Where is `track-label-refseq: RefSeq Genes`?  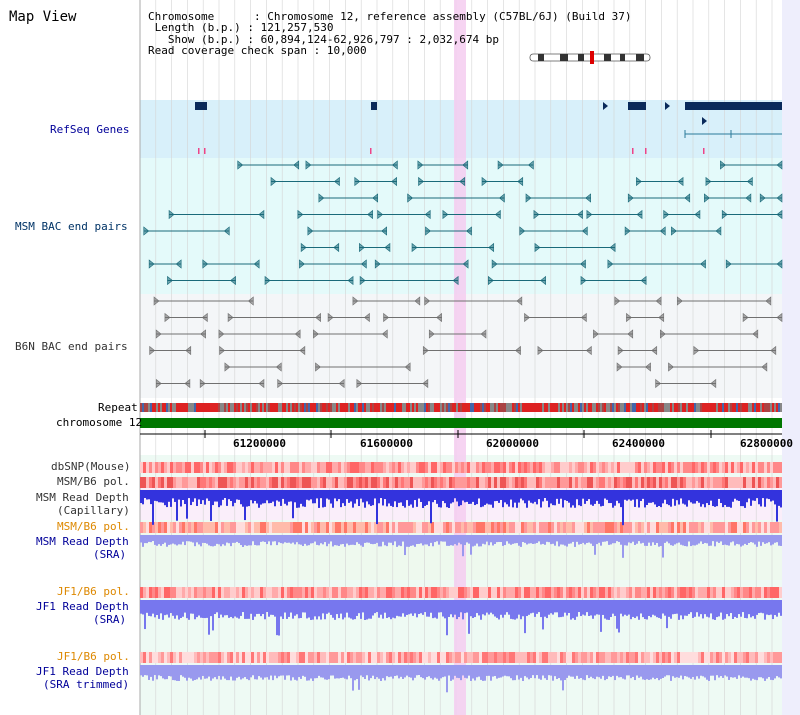
track-label-refseq: RefSeq Genes is located at coordinates (90, 129).